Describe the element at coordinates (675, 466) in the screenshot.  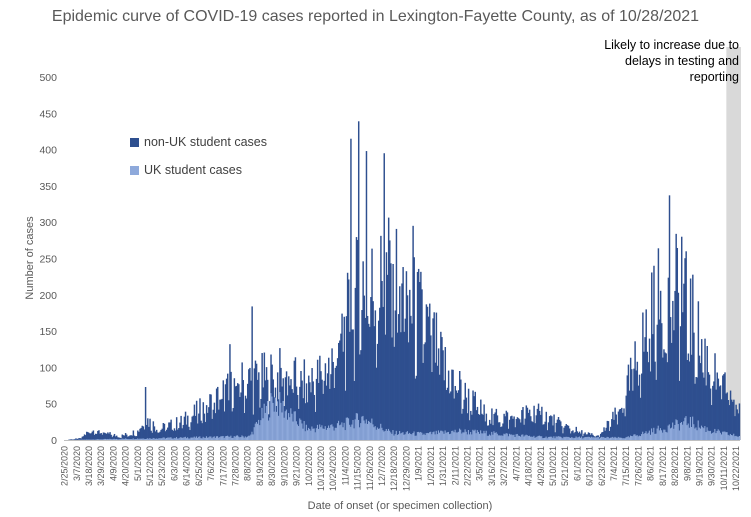
I see `x-tick-label: 8/28/2021` at that location.